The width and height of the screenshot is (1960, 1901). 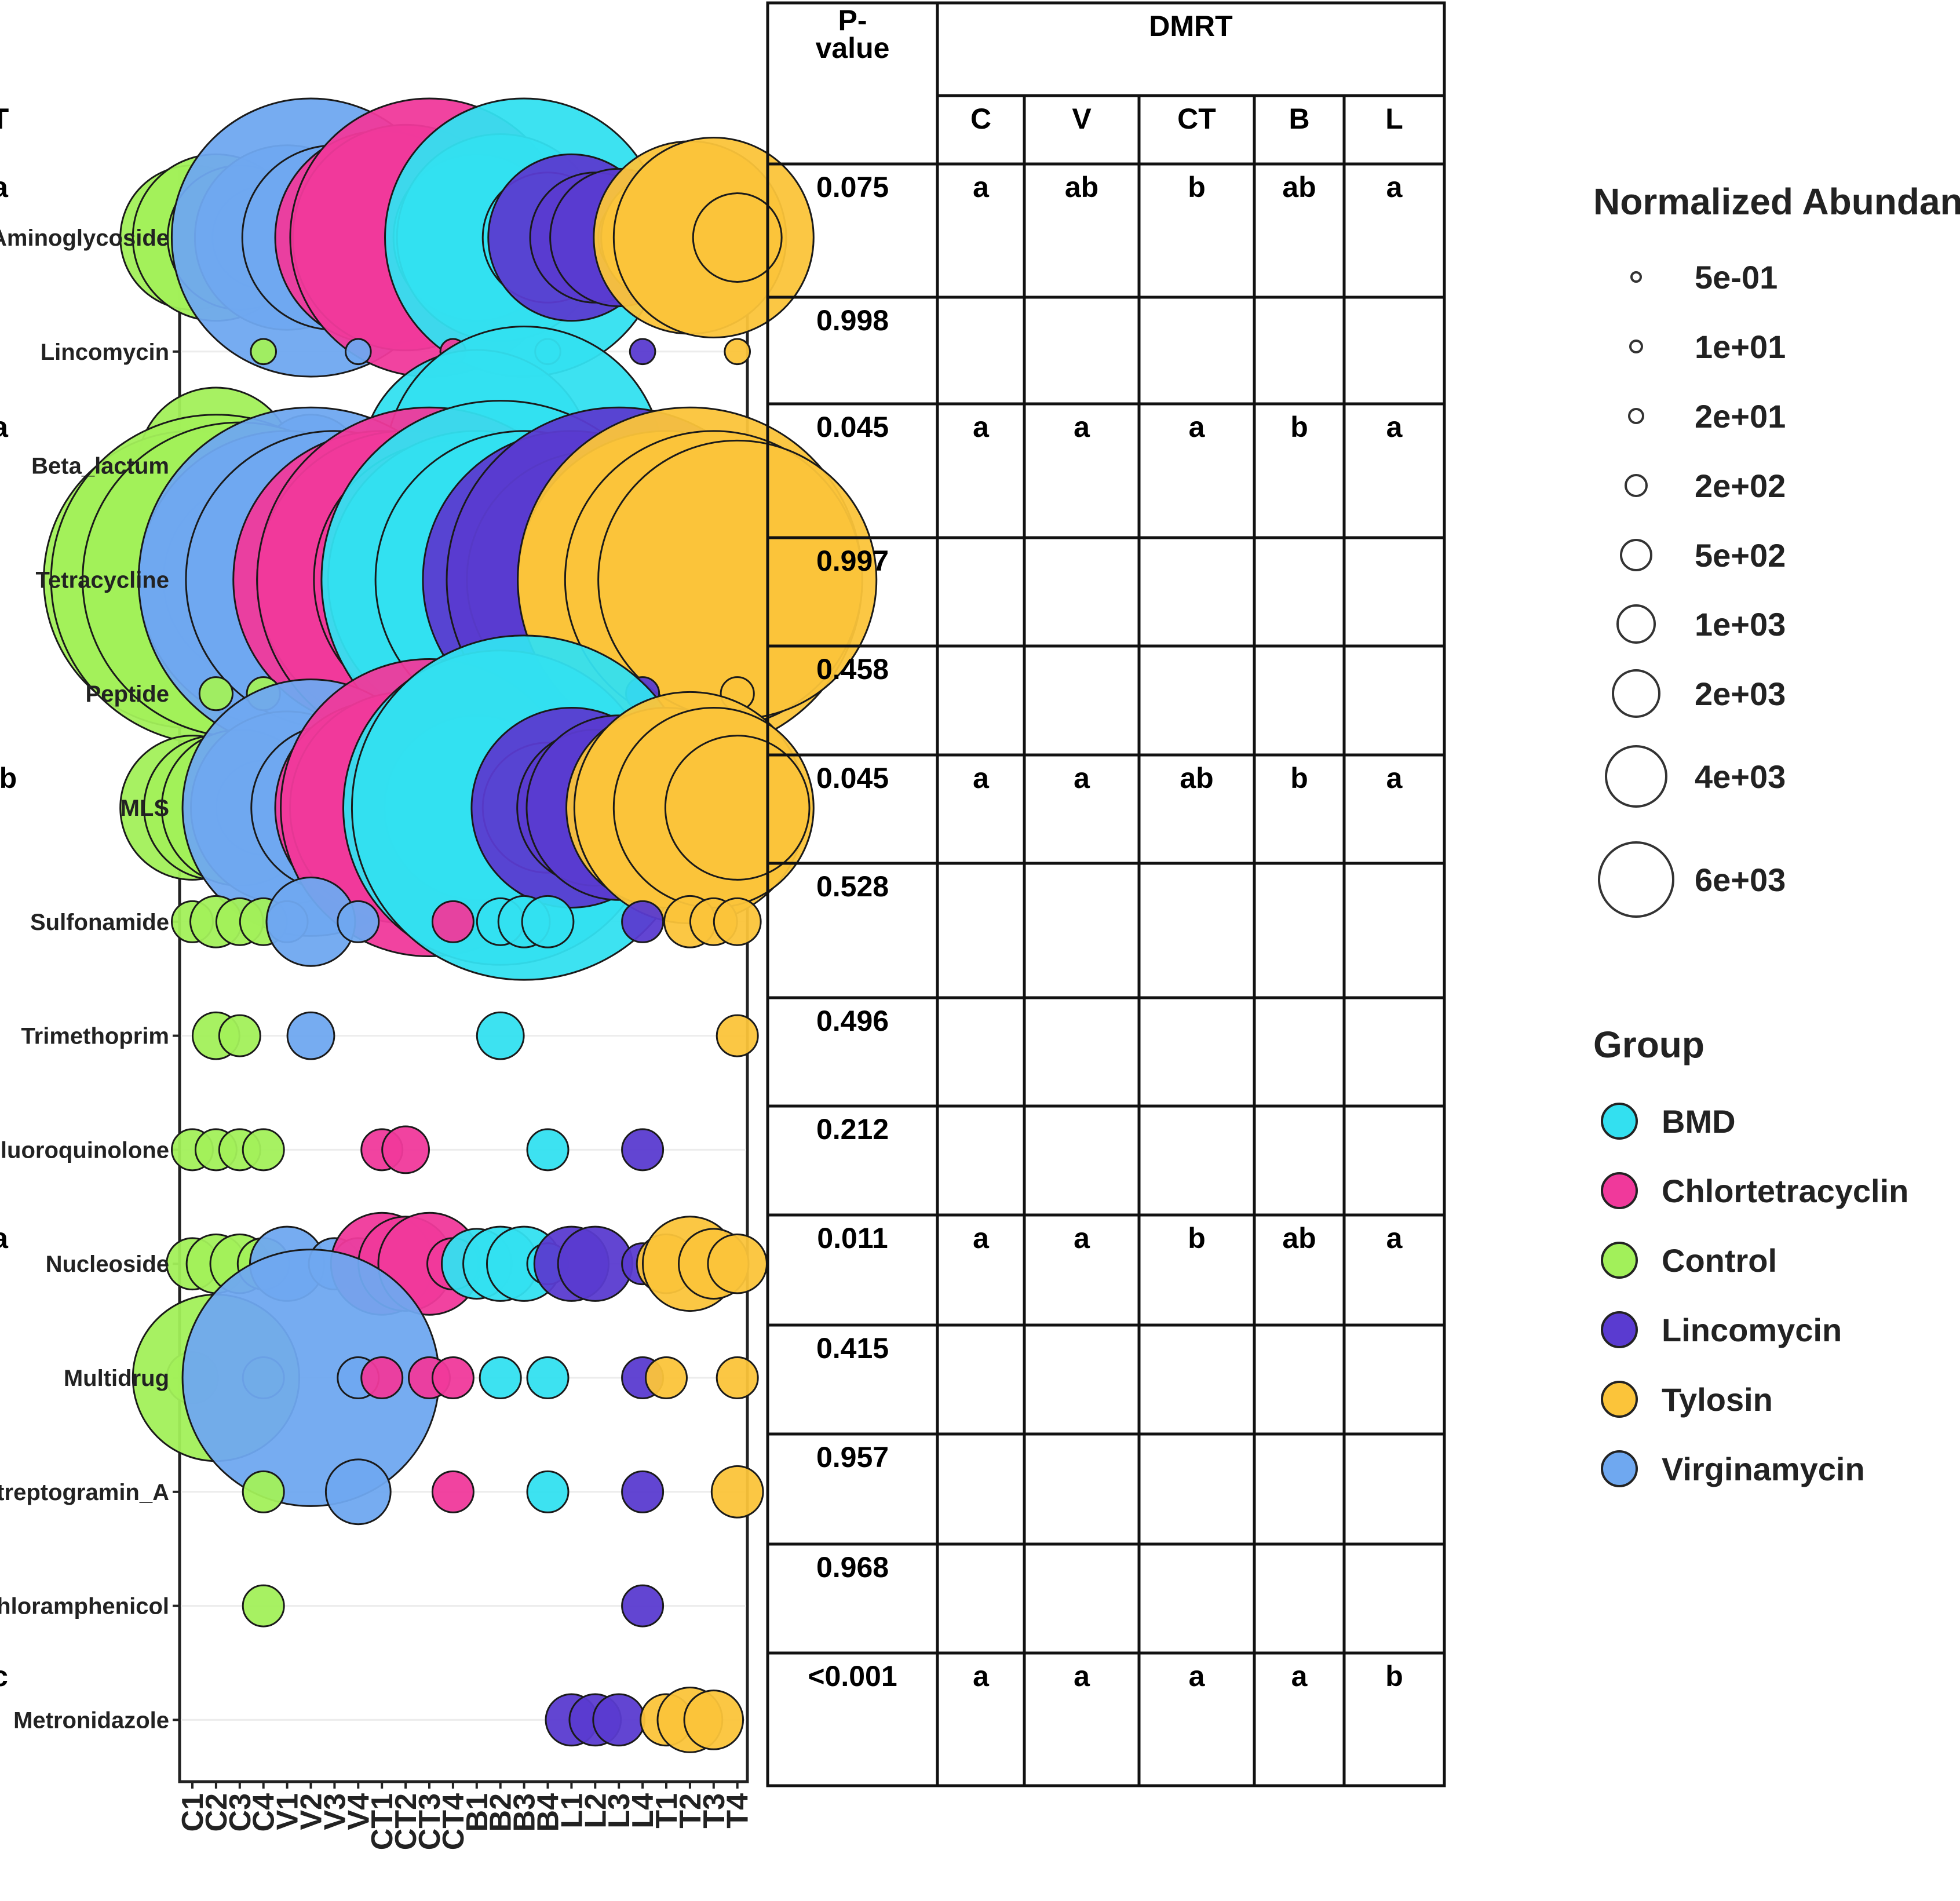 What do you see at coordinates (264, 352) in the screenshot?
I see `bubble-lincomycin-c4` at bounding box center [264, 352].